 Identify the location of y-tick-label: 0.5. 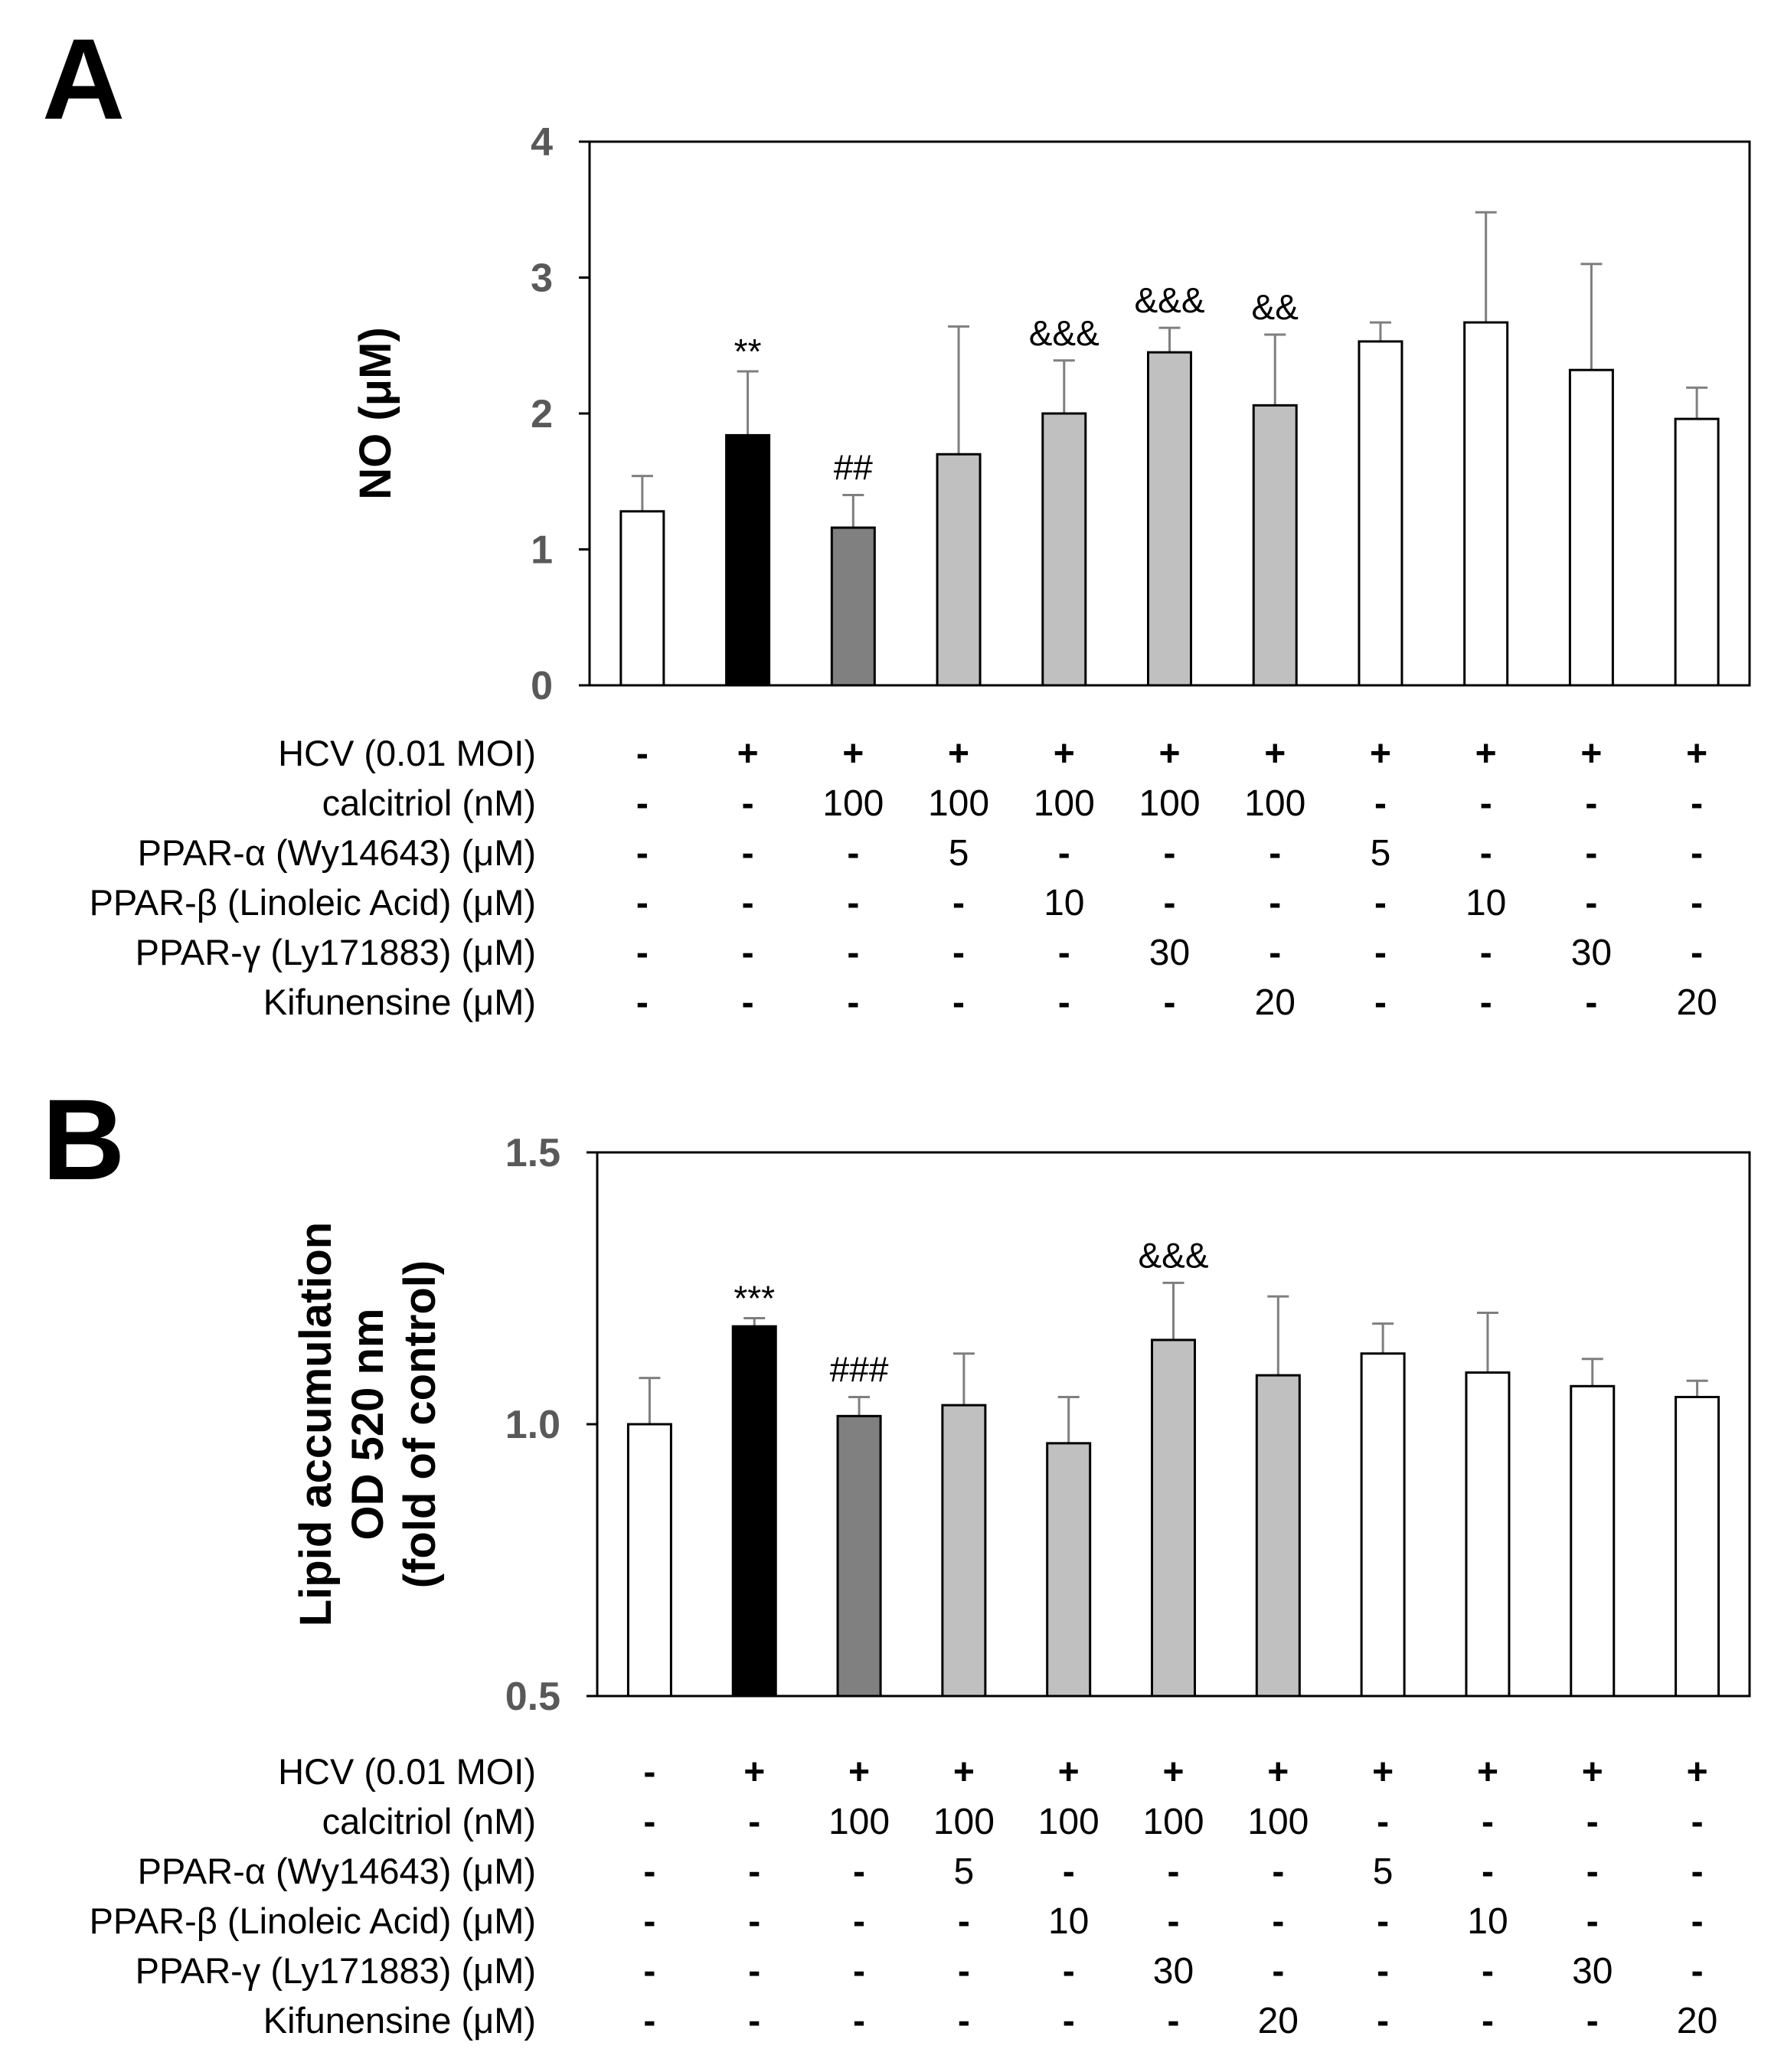
(533, 1697).